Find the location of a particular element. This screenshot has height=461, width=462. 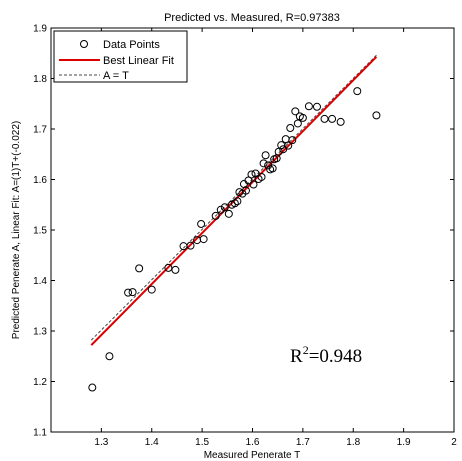

y-tick-label: 1.9 is located at coordinates (40, 29).